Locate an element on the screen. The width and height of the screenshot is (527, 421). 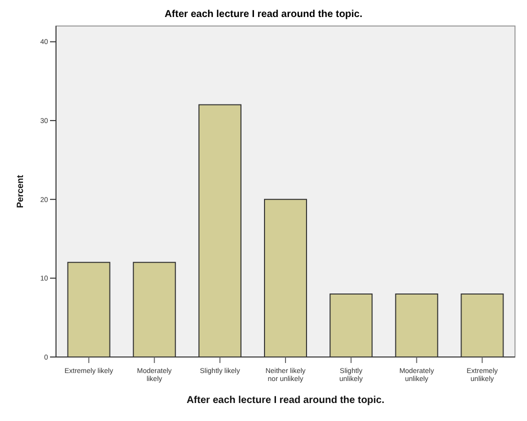
x-axis-title: After each lecture I read around the topic. is located at coordinates (285, 400).